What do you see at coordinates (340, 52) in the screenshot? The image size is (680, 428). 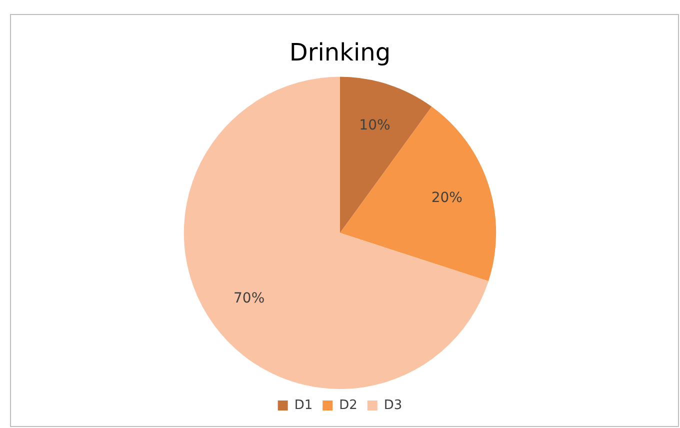 I see `chart-title: Drinking` at bounding box center [340, 52].